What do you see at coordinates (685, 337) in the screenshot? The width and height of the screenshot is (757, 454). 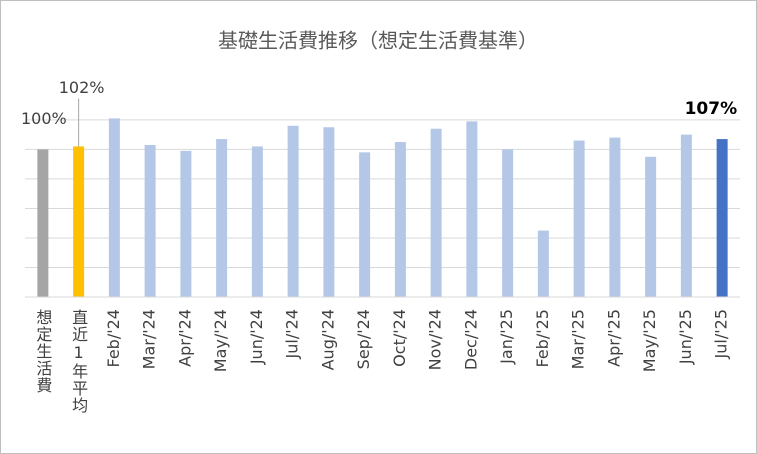 I see `x-tick-label: Jun/'25` at bounding box center [685, 337].